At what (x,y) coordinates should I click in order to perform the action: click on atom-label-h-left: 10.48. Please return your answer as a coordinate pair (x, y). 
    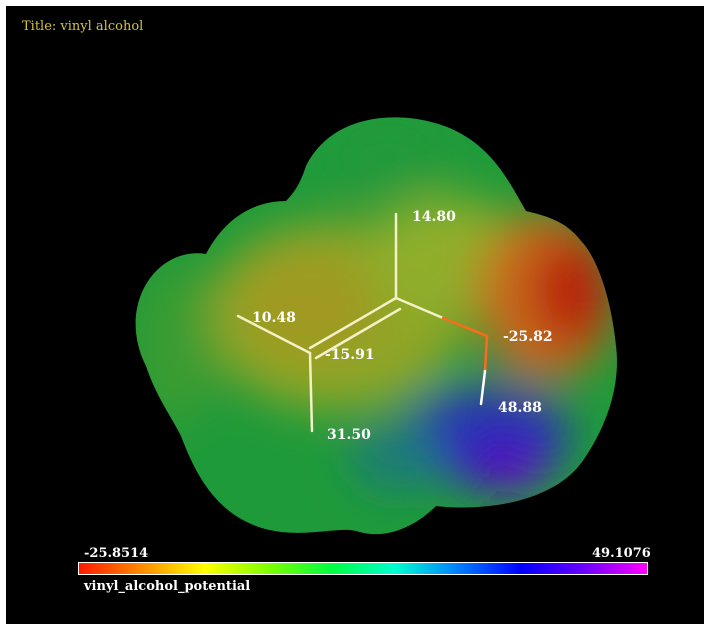
    Looking at the image, I should click on (274, 318).